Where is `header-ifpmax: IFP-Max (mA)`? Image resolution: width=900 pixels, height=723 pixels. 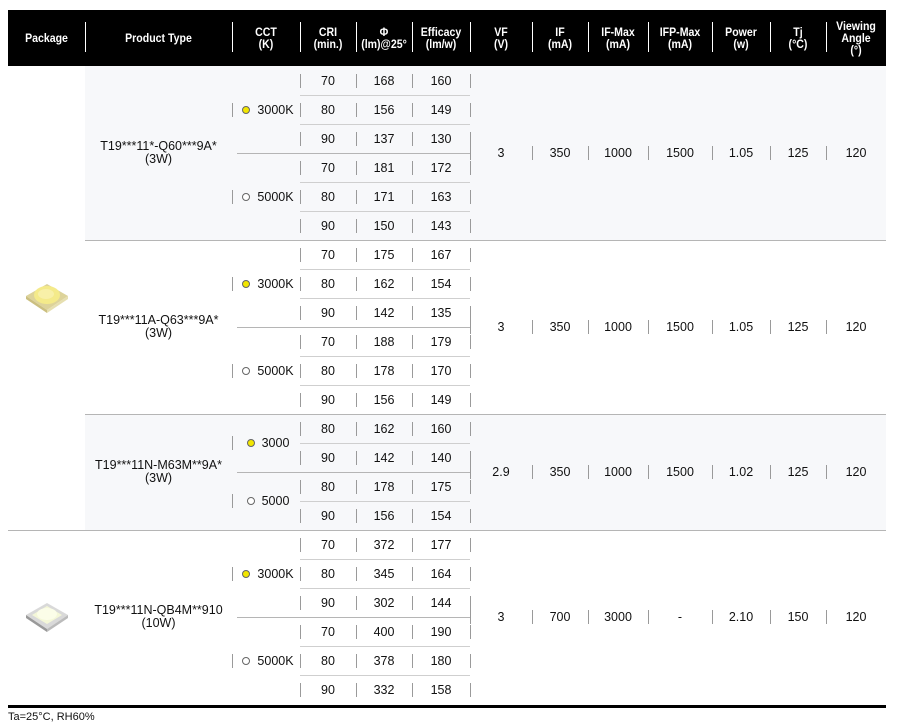
header-ifpmax: IFP-Max (mA) is located at coordinates (680, 38).